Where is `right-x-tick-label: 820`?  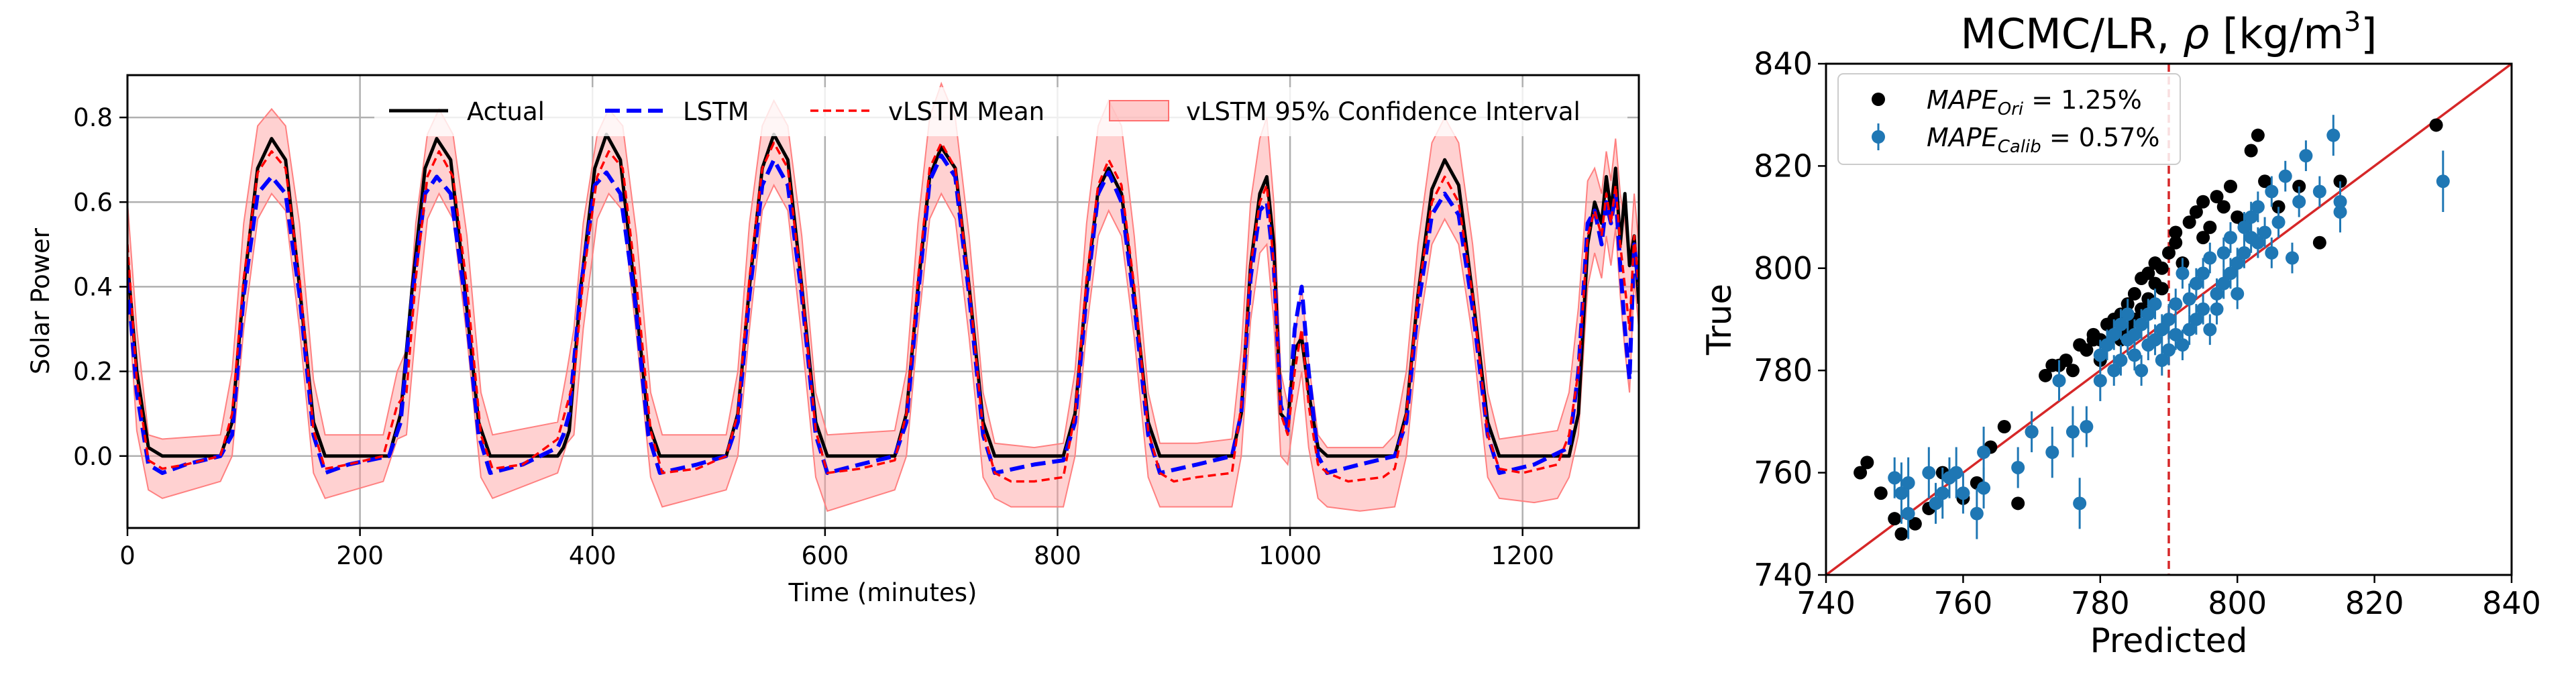 right-x-tick-label: 820 is located at coordinates (2374, 603).